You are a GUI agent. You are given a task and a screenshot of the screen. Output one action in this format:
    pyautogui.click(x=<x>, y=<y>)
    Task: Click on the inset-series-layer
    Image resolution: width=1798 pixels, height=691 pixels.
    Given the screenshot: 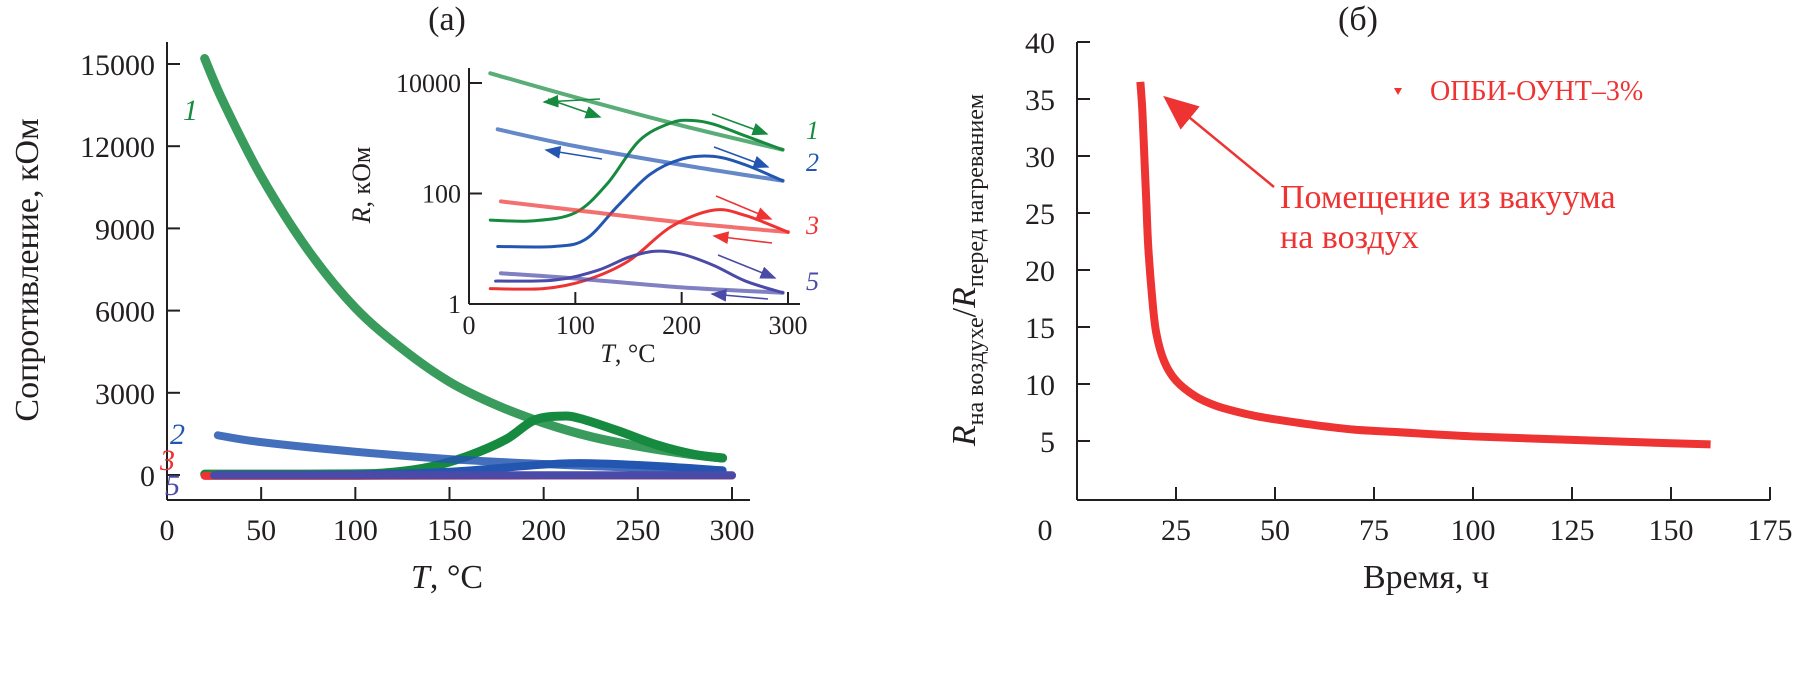 What is the action you would take?
    pyautogui.click(x=639, y=183)
    